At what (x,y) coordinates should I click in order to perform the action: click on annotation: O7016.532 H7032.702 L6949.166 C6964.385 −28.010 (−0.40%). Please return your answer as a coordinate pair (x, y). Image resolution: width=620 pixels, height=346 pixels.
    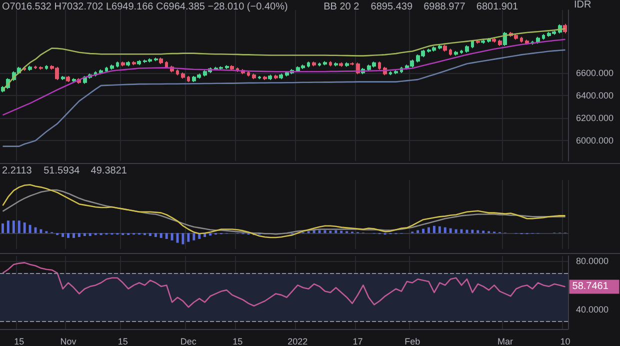
    Looking at the image, I should click on (145, 7).